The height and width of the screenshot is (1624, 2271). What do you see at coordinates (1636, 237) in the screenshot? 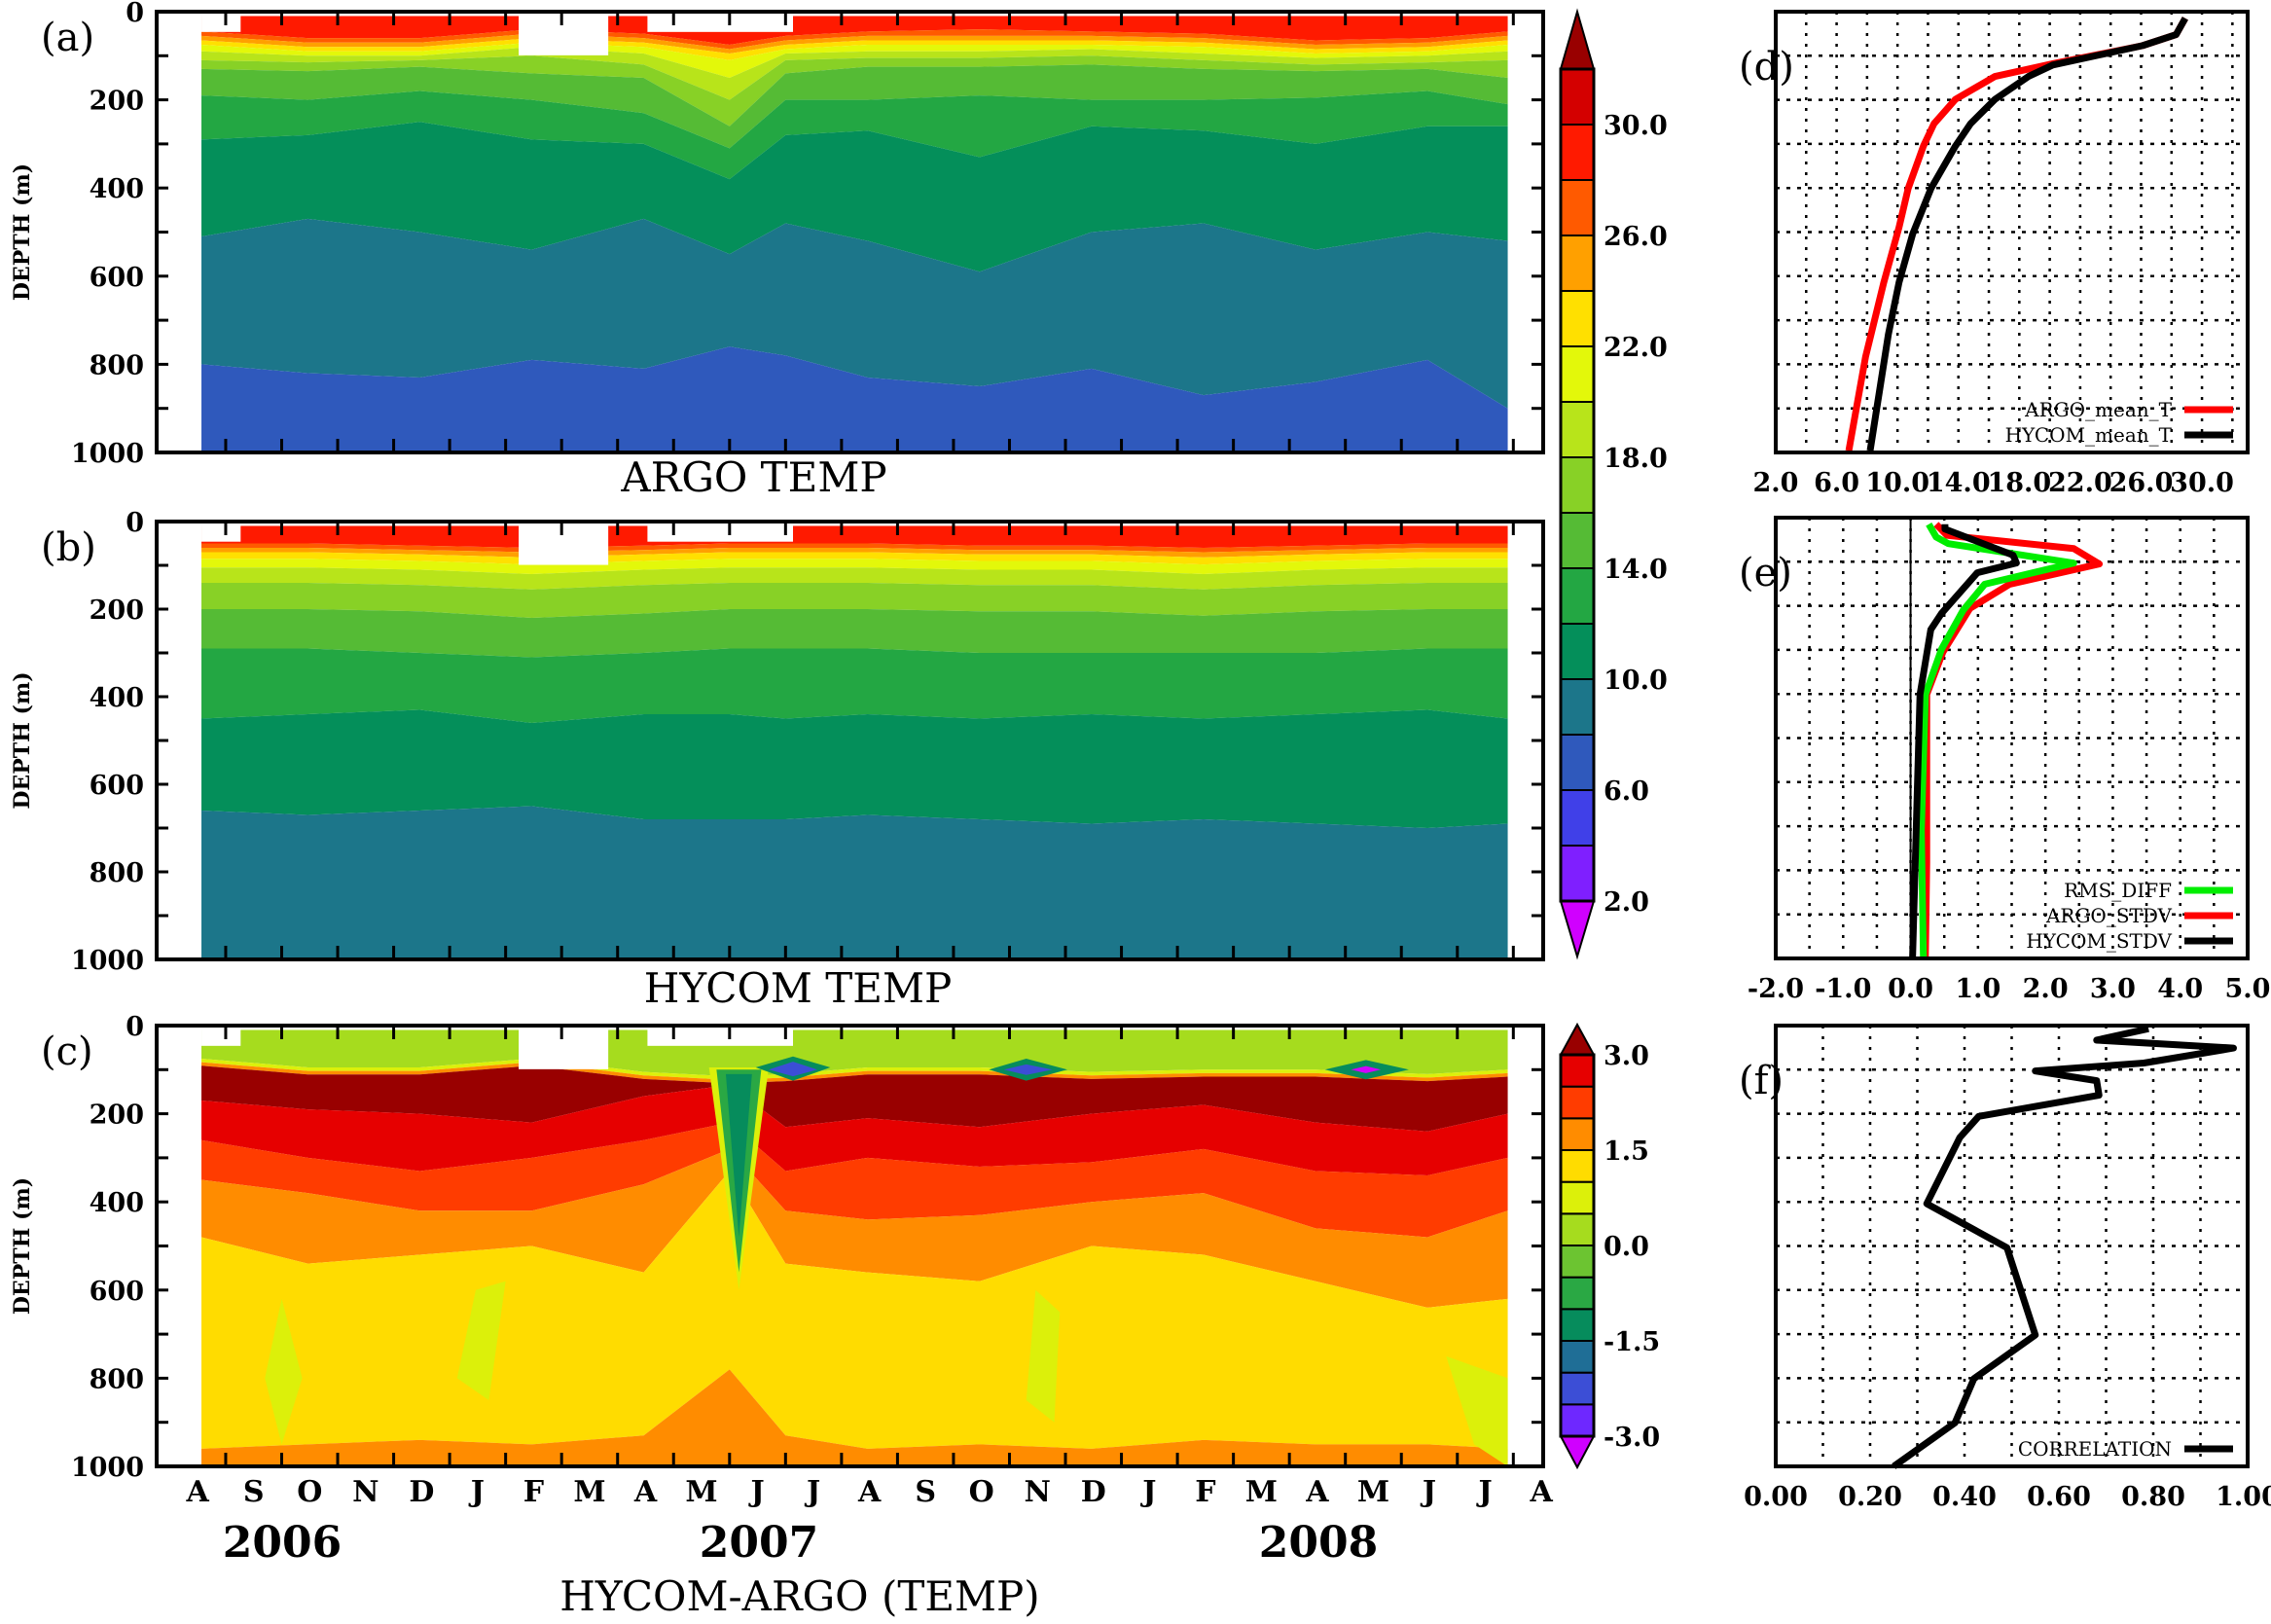
I see `colorbar-tick-label: 26.0` at bounding box center [1636, 237].